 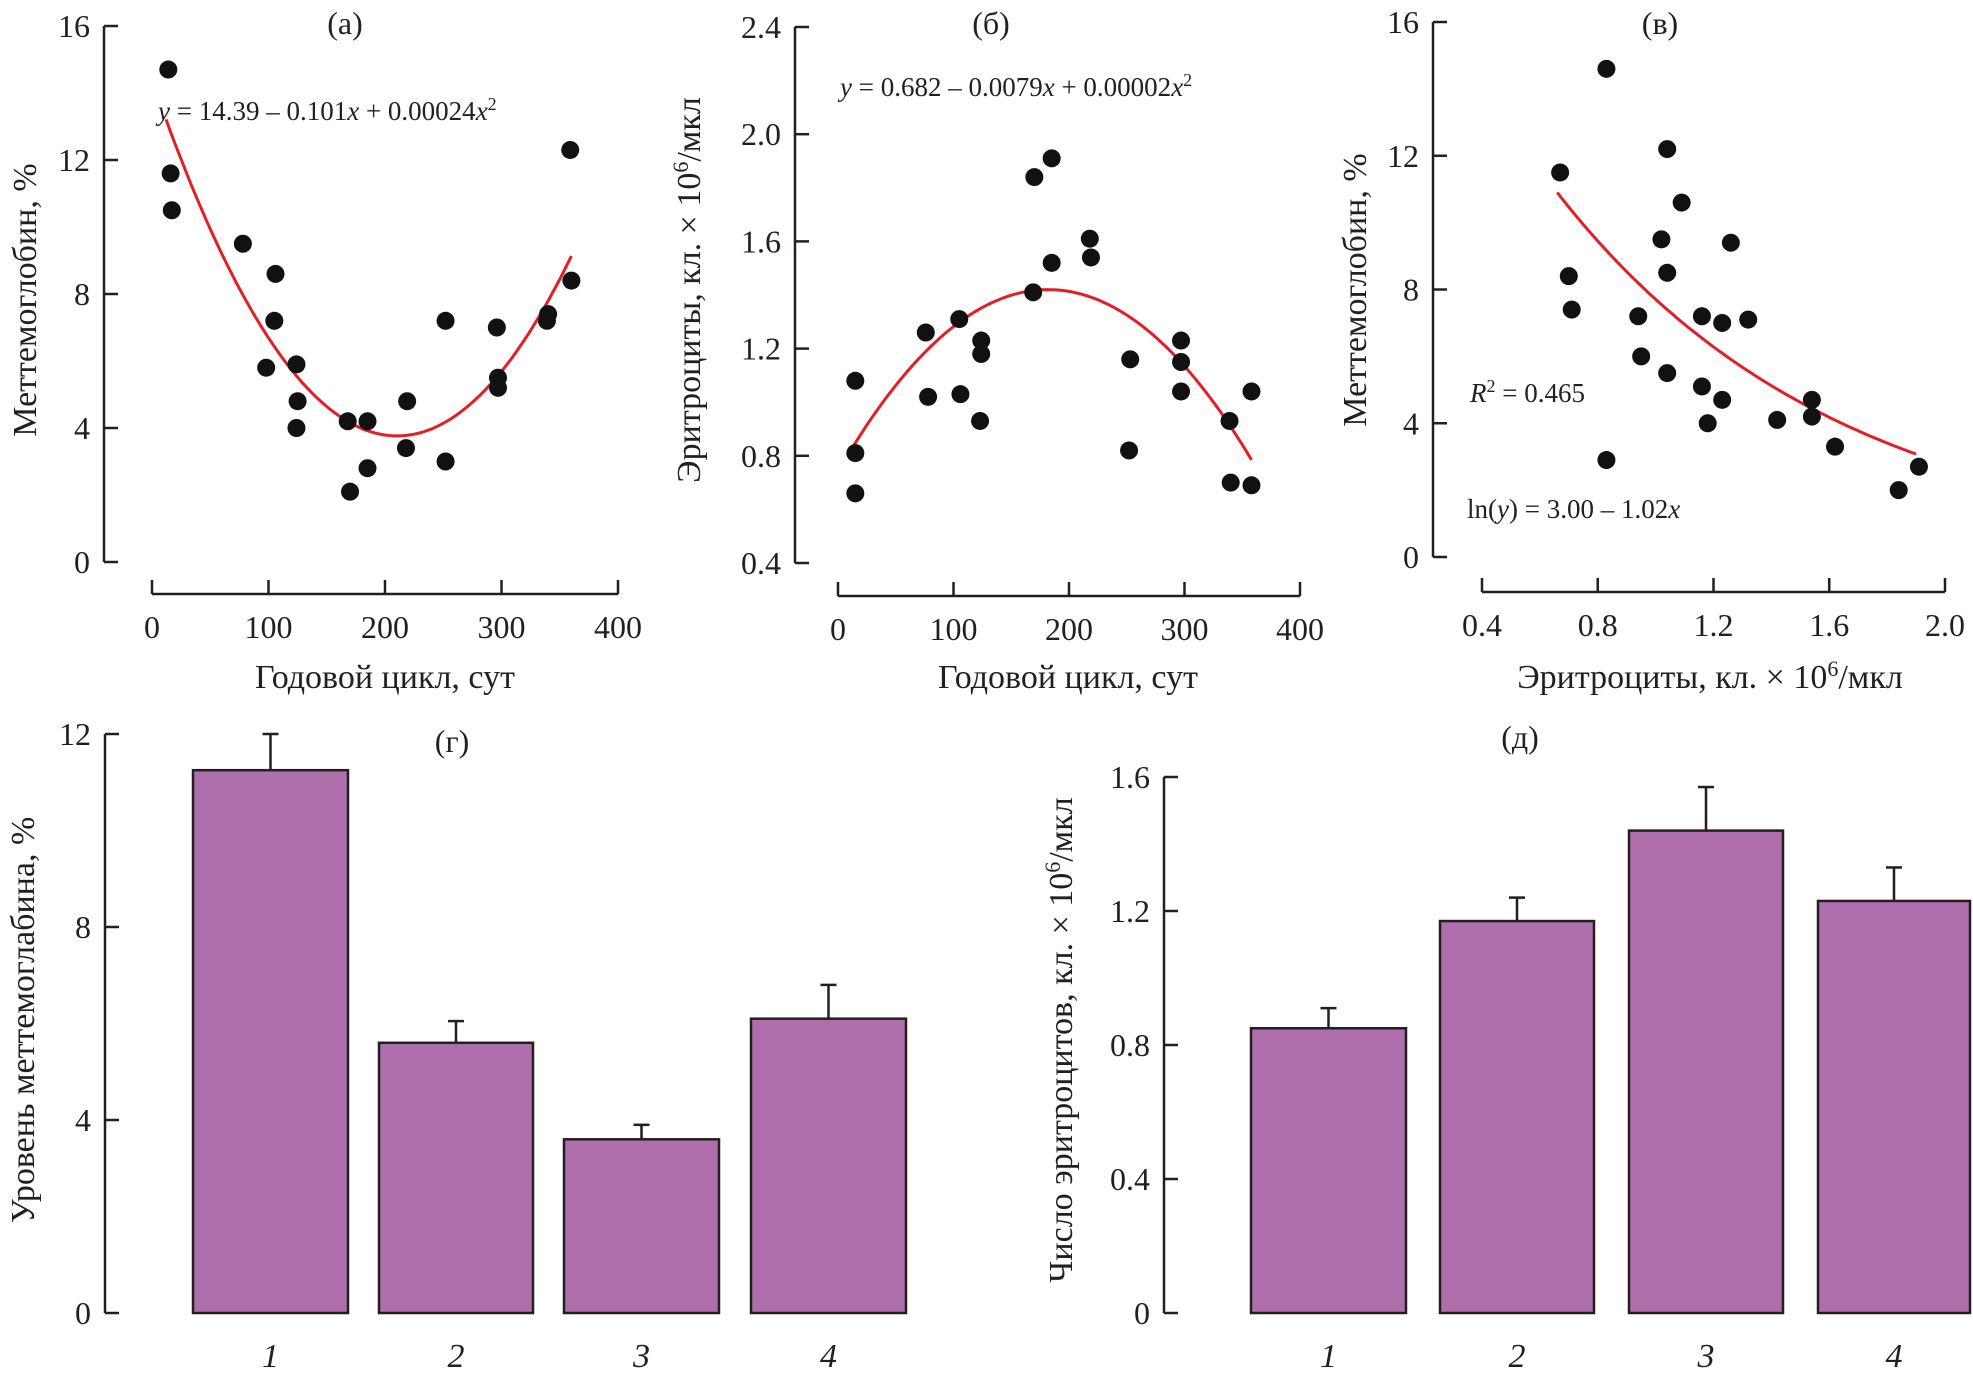 What do you see at coordinates (1832, 668) in the screenshot?
I see `xlabel-sup: 6` at bounding box center [1832, 668].